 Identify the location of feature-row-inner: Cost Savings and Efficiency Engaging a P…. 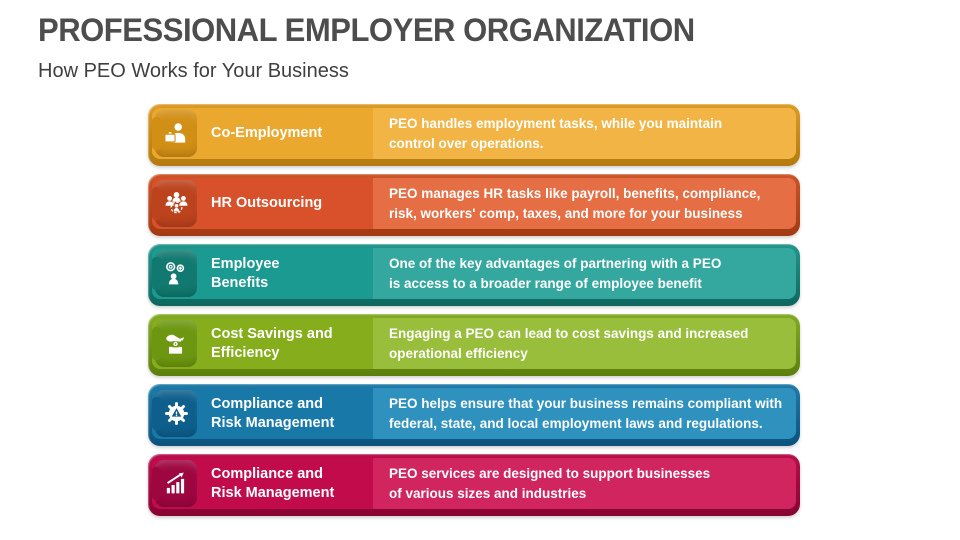
(474, 343).